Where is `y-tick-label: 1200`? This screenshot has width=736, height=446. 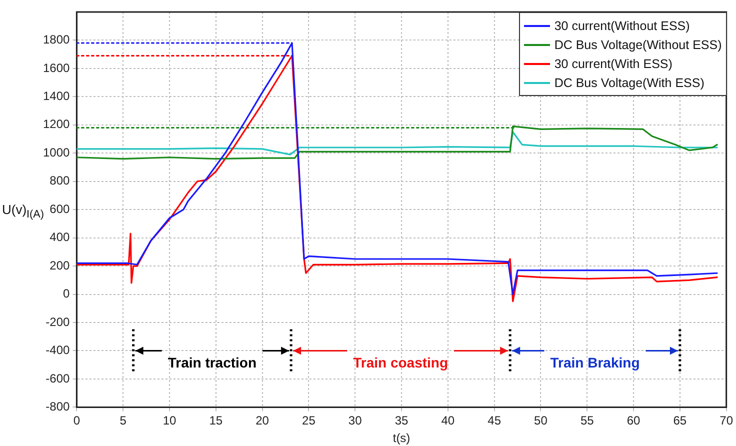
y-tick-label: 1200 is located at coordinates (56, 124).